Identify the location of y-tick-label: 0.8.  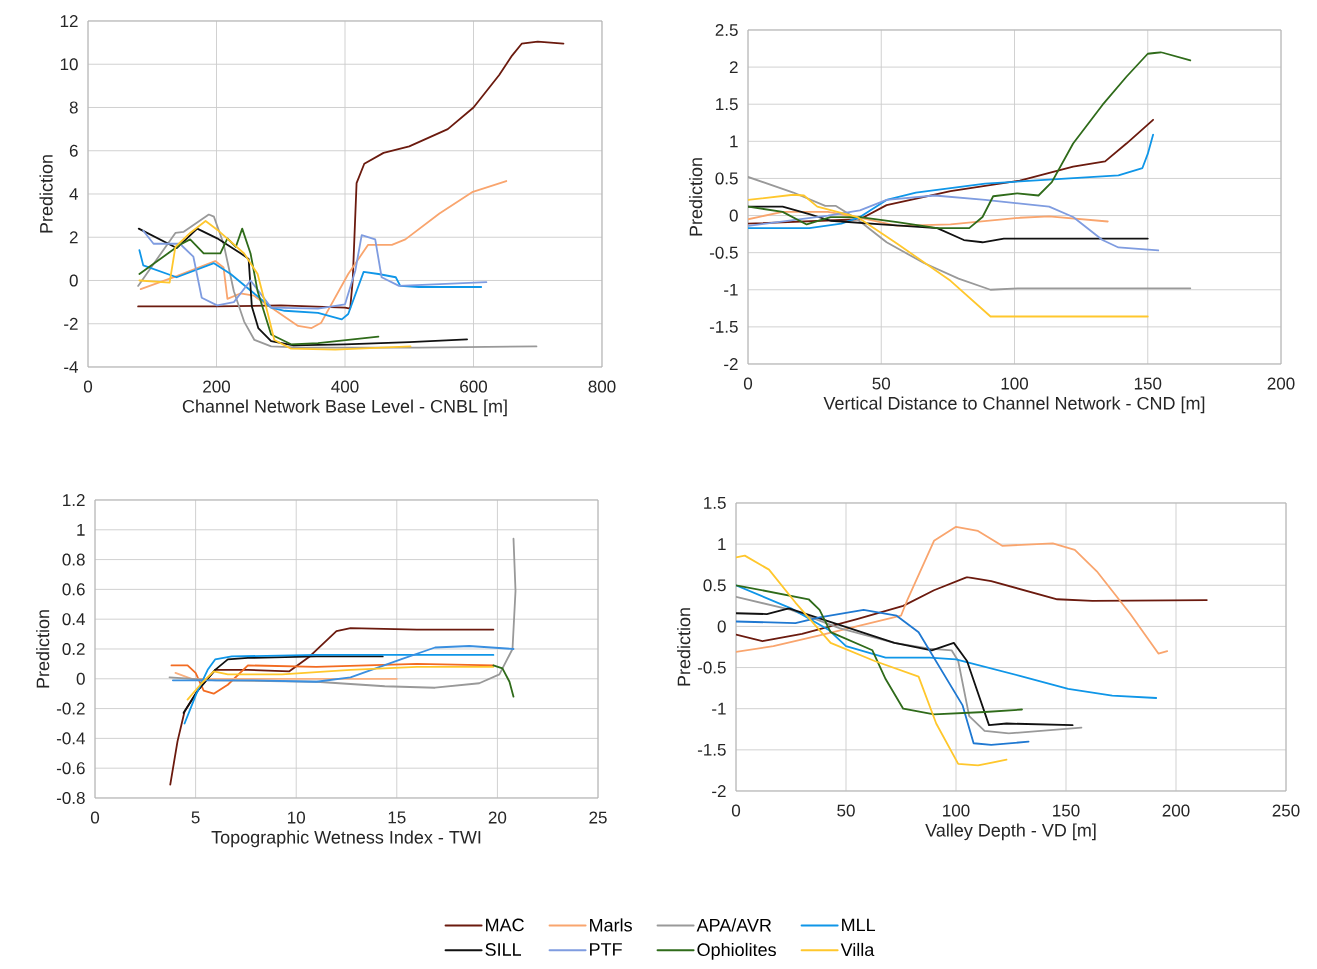
(73, 559).